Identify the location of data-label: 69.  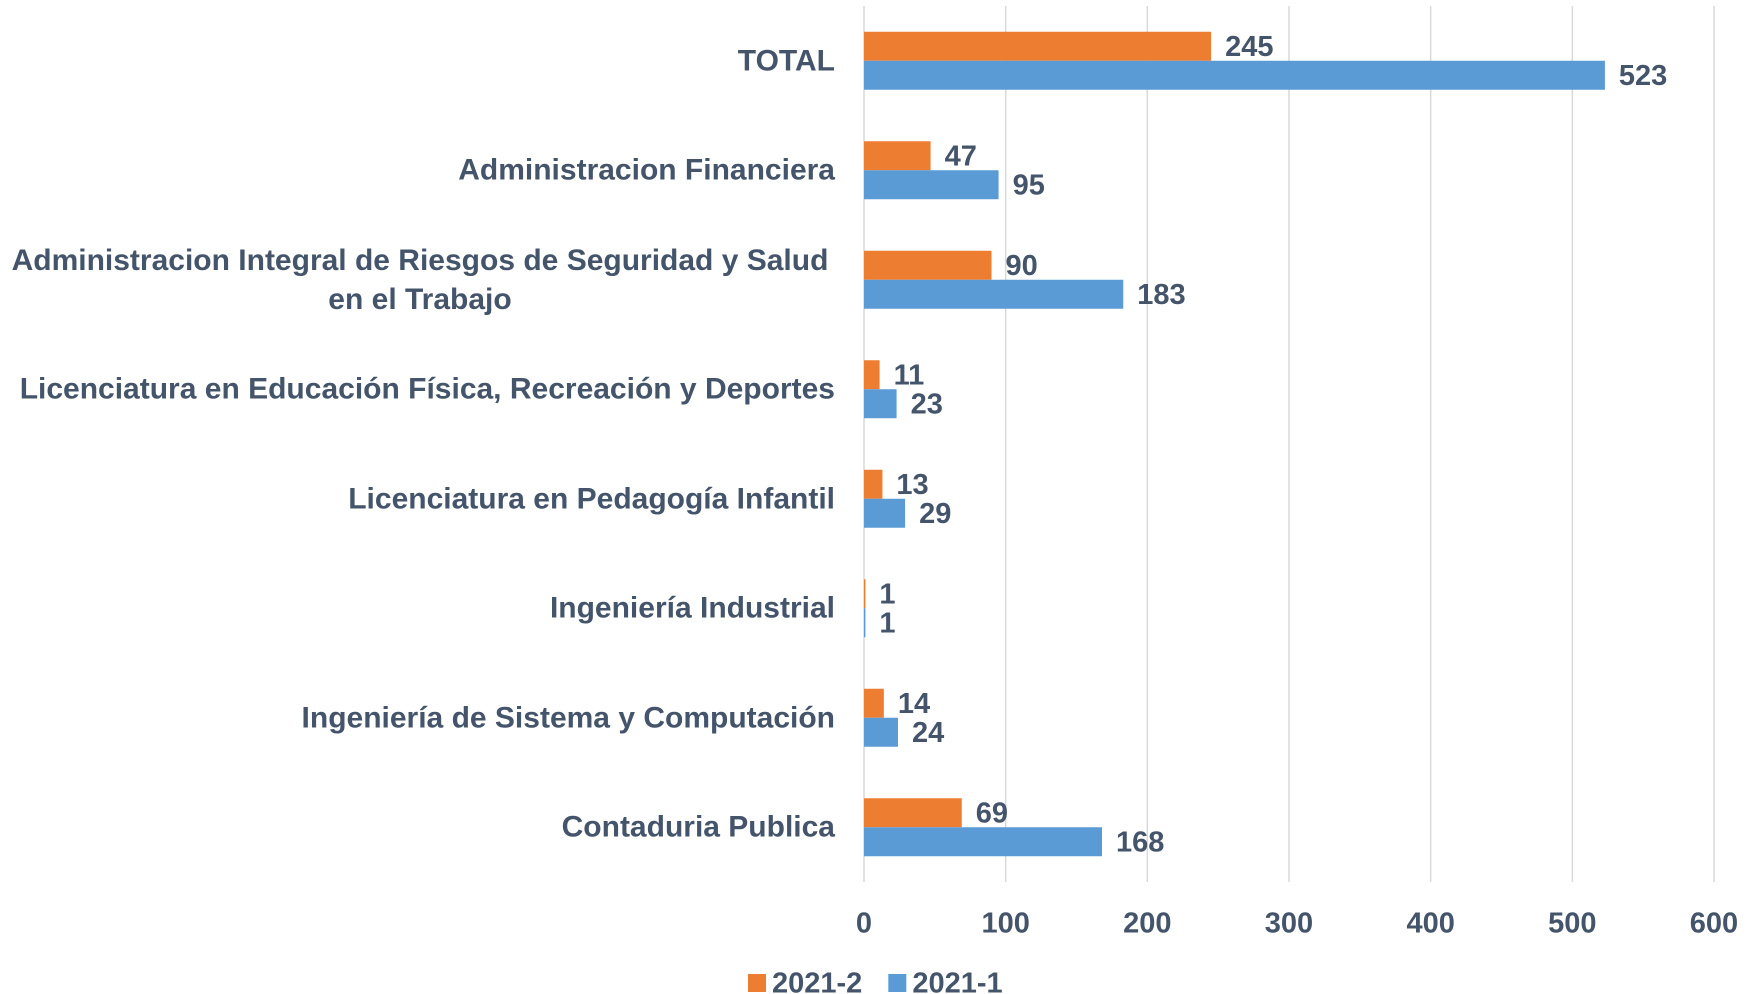
(992, 813).